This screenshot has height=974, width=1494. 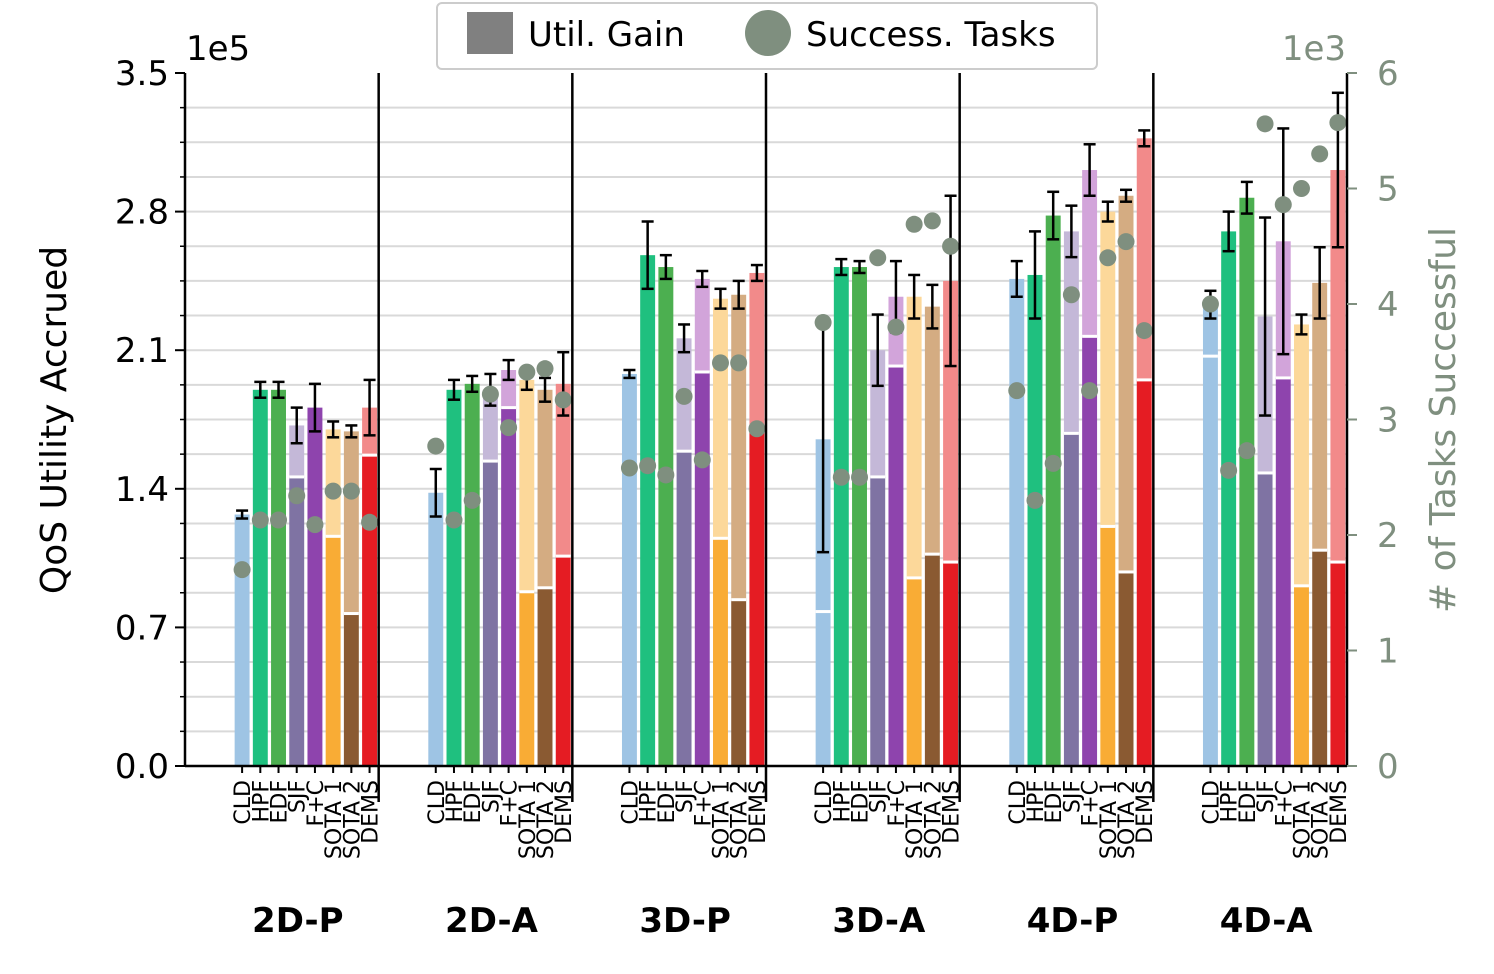 What do you see at coordinates (1388, 652) in the screenshot?
I see `right-tick-label: 1` at bounding box center [1388, 652].